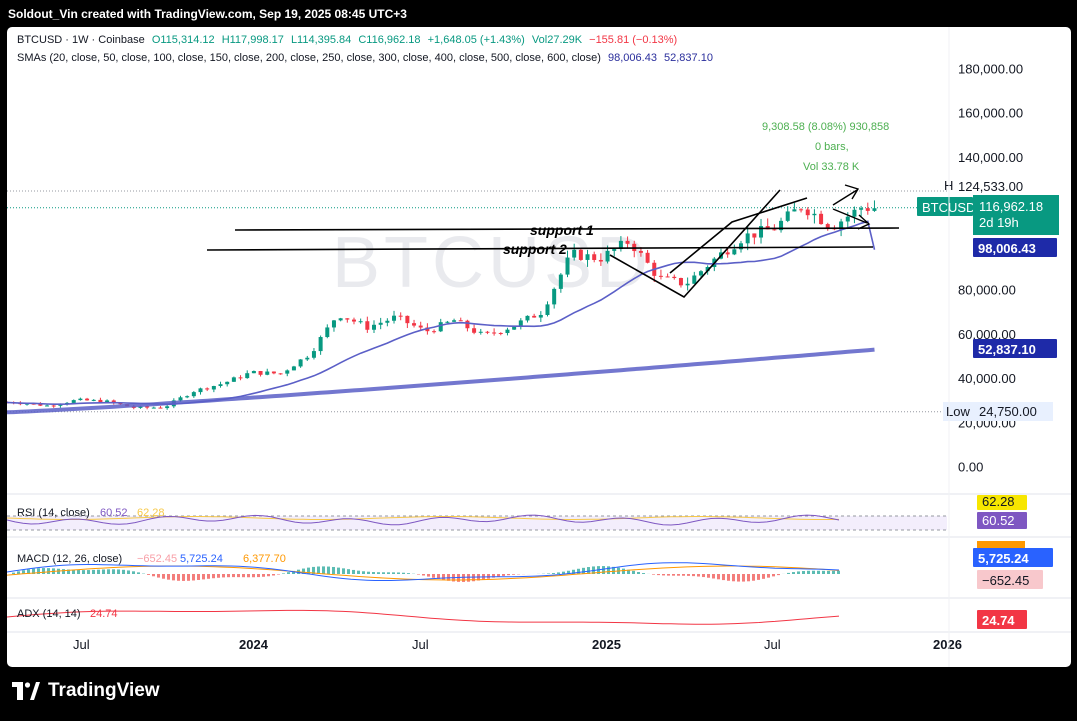 The image size is (1077, 721). I want to click on macd-value-badge: 5,725.24, so click(1003, 558).